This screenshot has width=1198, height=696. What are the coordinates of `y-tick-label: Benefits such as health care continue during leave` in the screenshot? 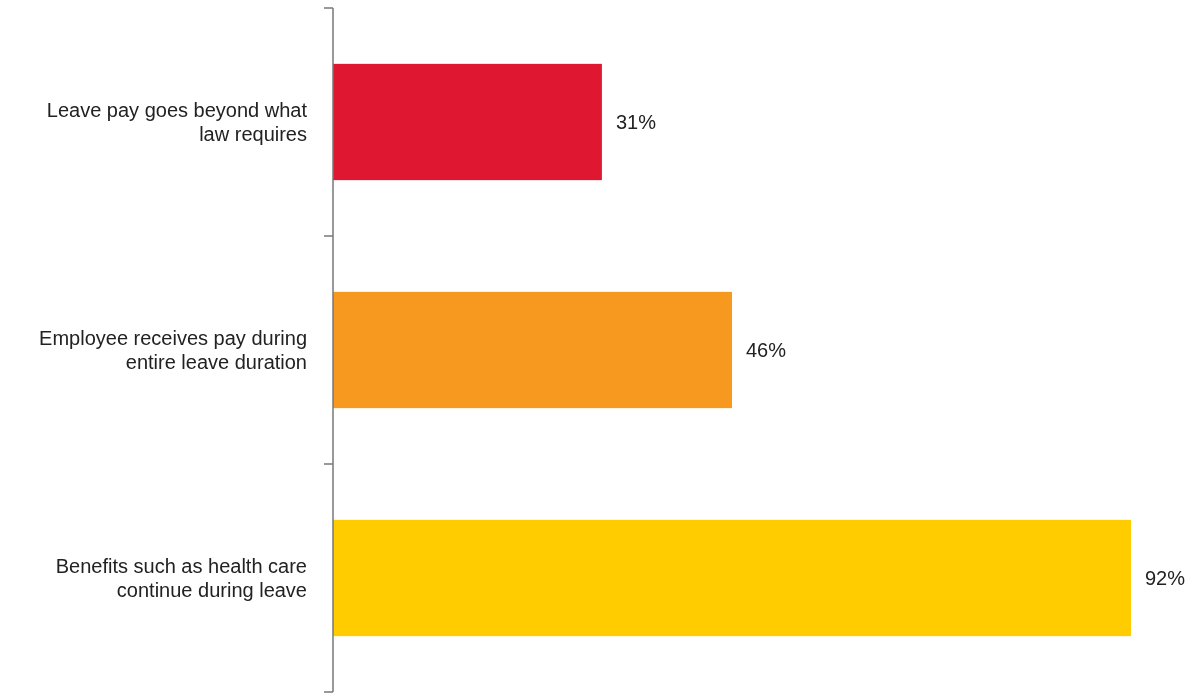 It's located at (181, 578).